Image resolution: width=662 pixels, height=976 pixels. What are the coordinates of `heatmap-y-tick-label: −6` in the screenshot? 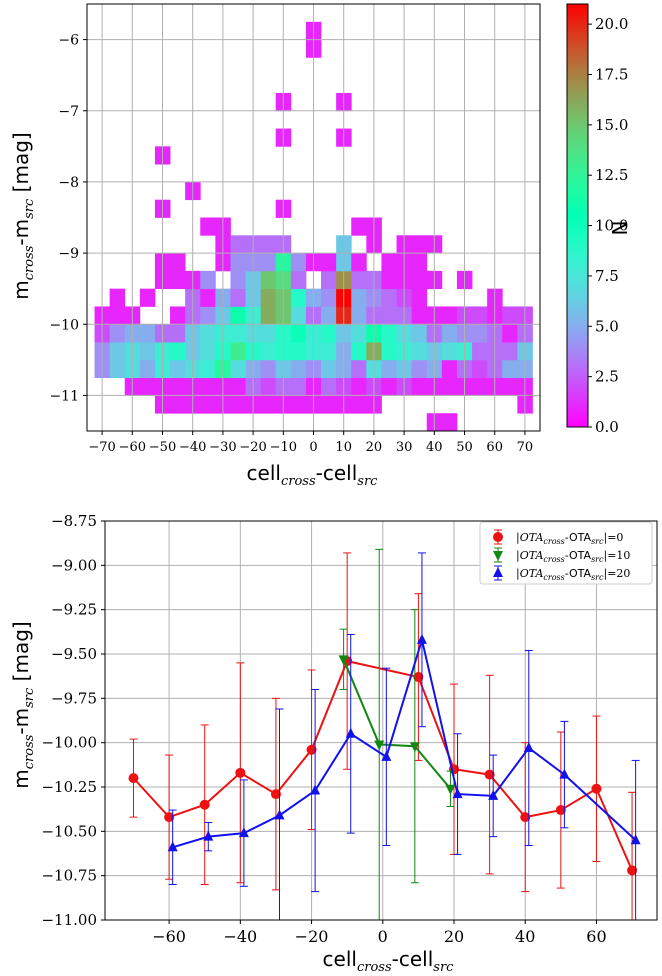 It's located at (68, 41).